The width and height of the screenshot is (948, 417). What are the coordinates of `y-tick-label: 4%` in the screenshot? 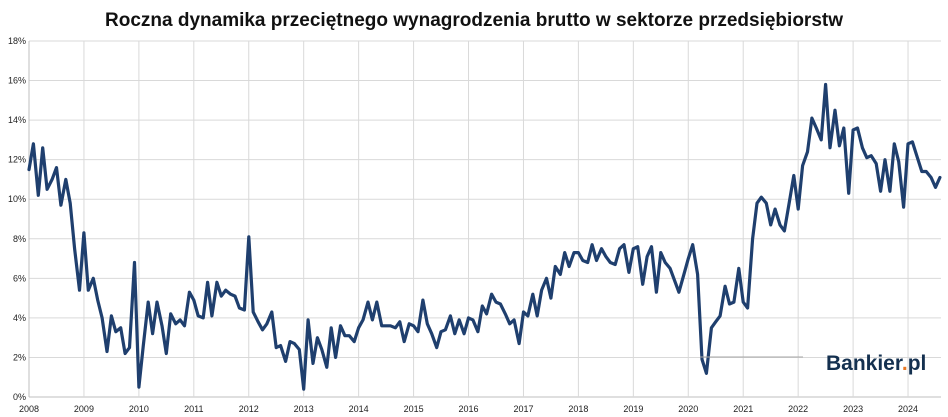 It's located at (19, 318).